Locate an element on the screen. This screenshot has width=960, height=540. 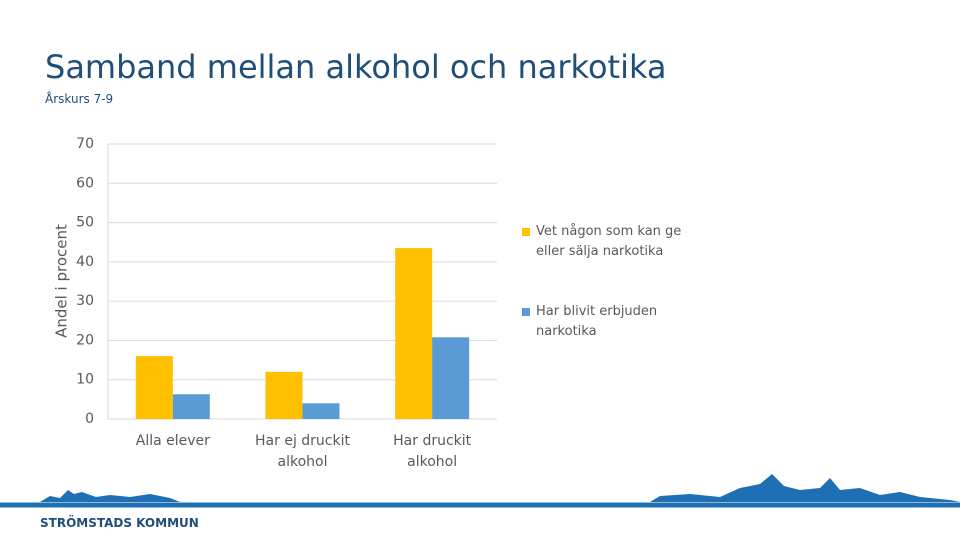
y-tick-label: 70 is located at coordinates (85, 144).